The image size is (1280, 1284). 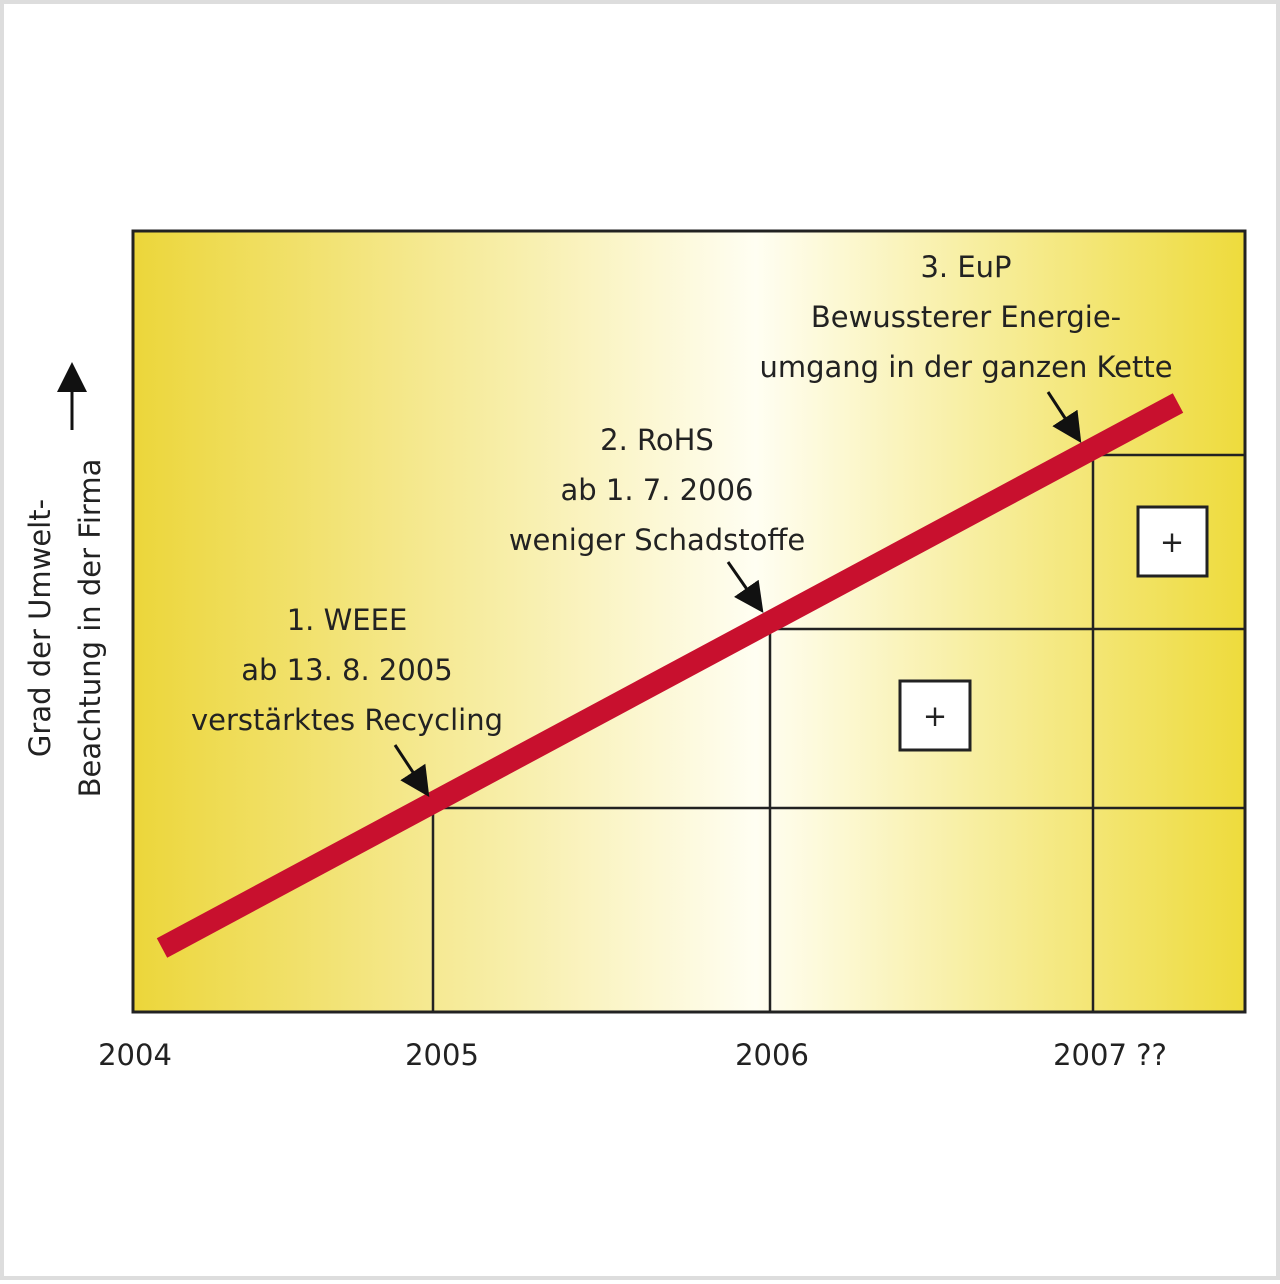 What do you see at coordinates (135, 1055) in the screenshot?
I see `x-label: 2004` at bounding box center [135, 1055].